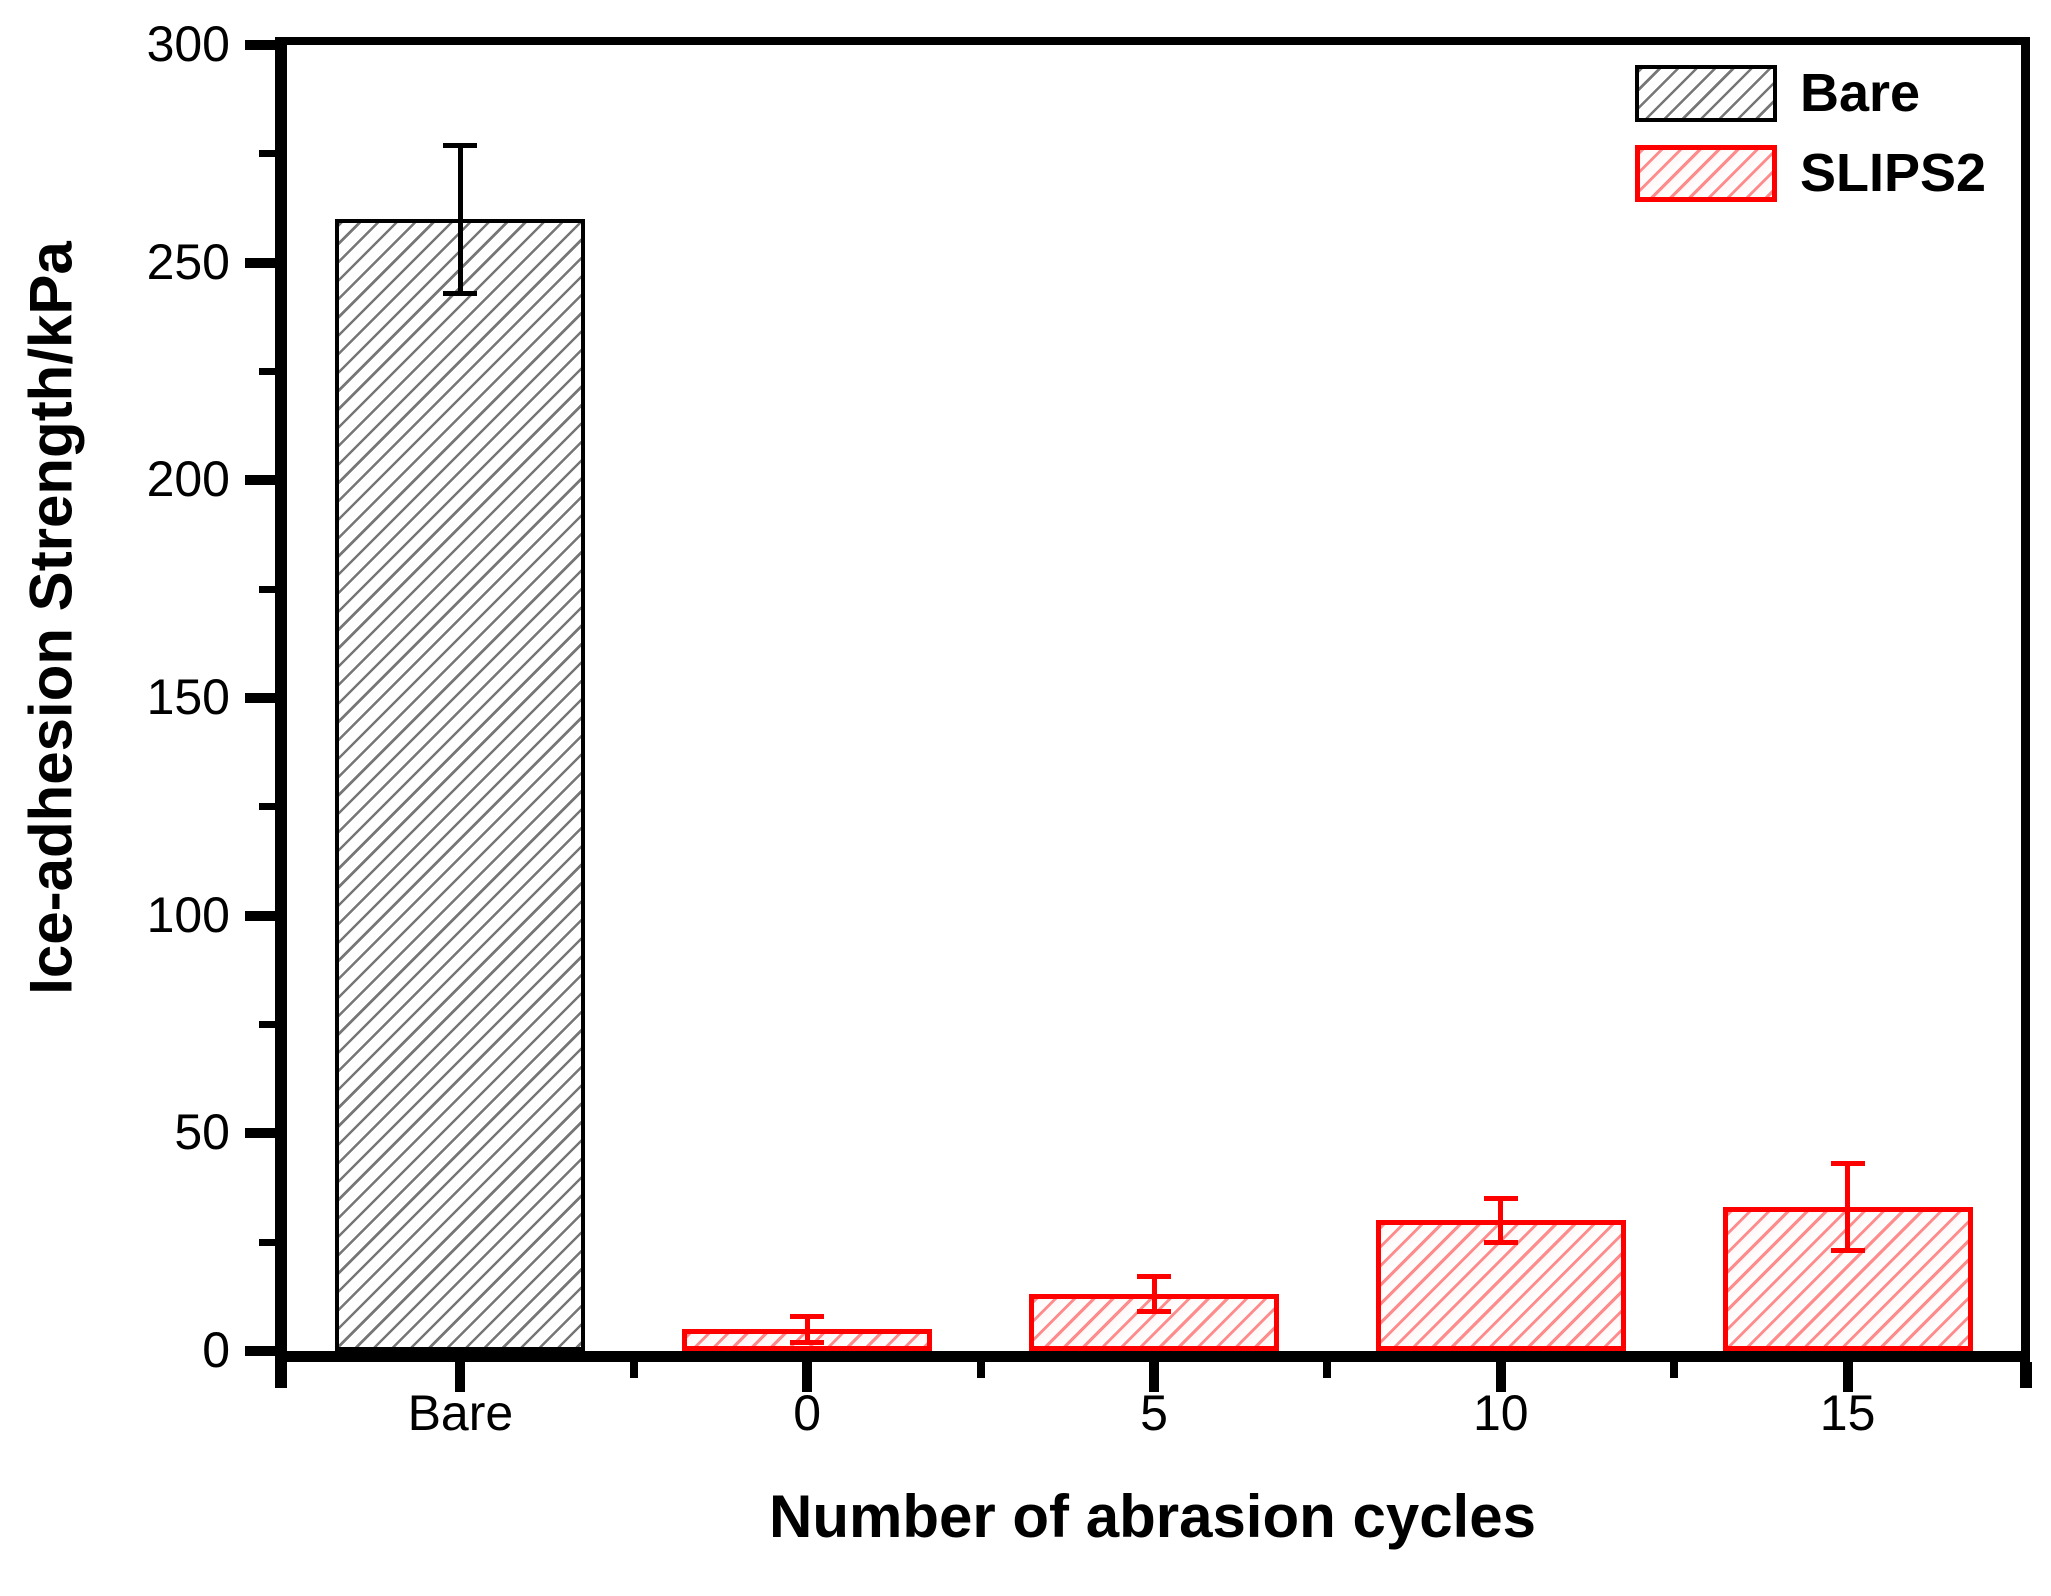 This screenshot has width=2051, height=1596. What do you see at coordinates (460, 785) in the screenshot?
I see `bar-bare-bare` at bounding box center [460, 785].